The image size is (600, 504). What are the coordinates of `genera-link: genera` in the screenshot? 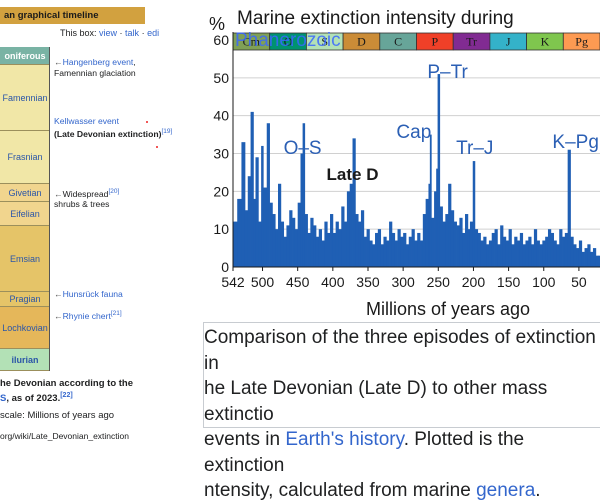 It's located at (506, 490).